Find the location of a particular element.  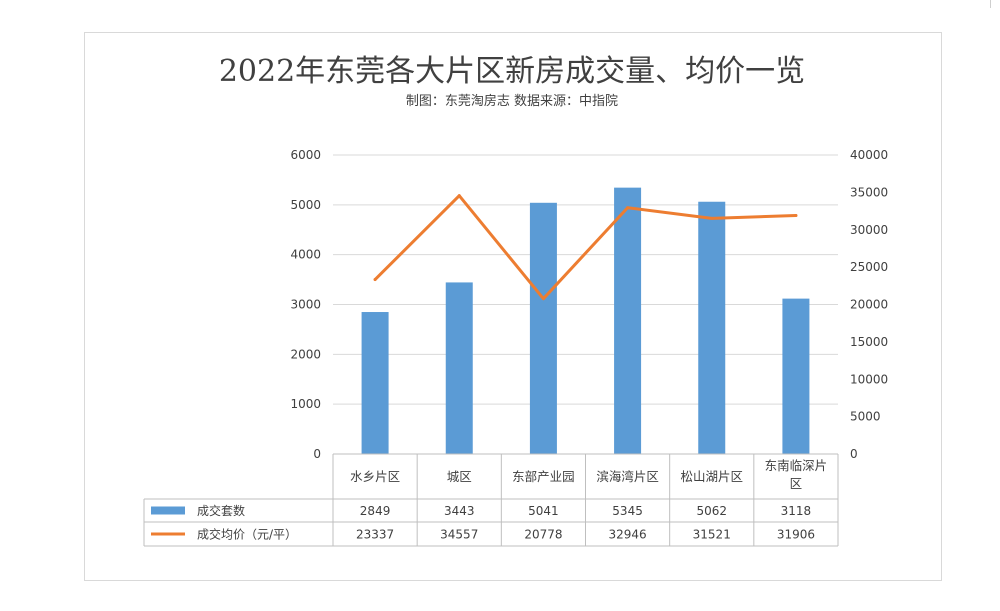

table-value: 5062 is located at coordinates (711, 511).